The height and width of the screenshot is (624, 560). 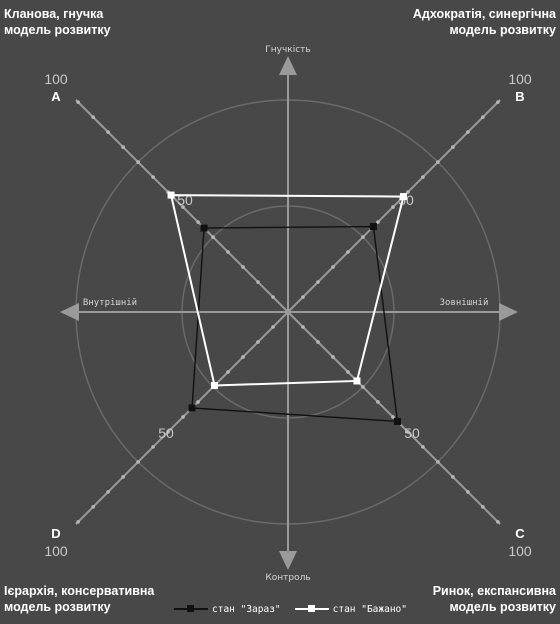 What do you see at coordinates (287, 578) in the screenshot?
I see `axis-label-bottom: Контроль` at bounding box center [287, 578].